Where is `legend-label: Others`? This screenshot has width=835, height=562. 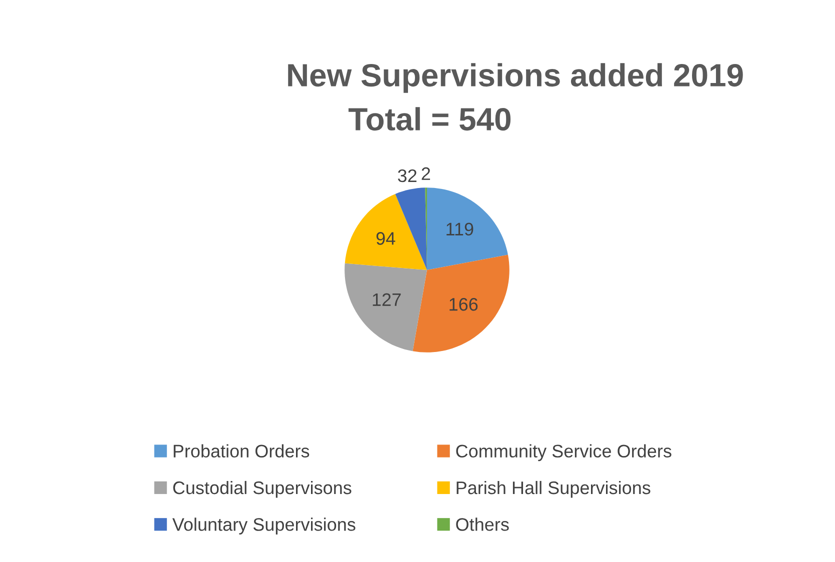
legend-label: Others is located at coordinates (482, 524).